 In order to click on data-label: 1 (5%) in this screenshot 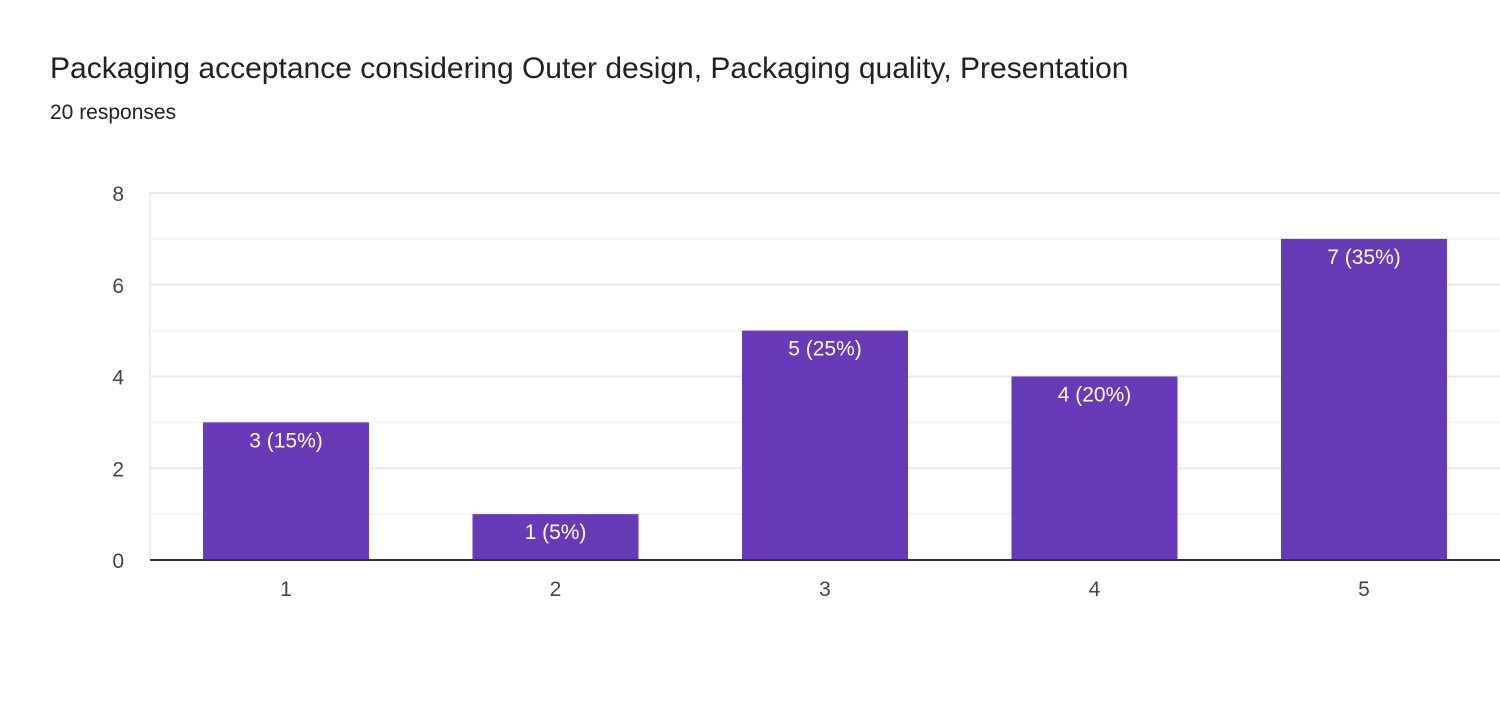, I will do `click(556, 532)`.